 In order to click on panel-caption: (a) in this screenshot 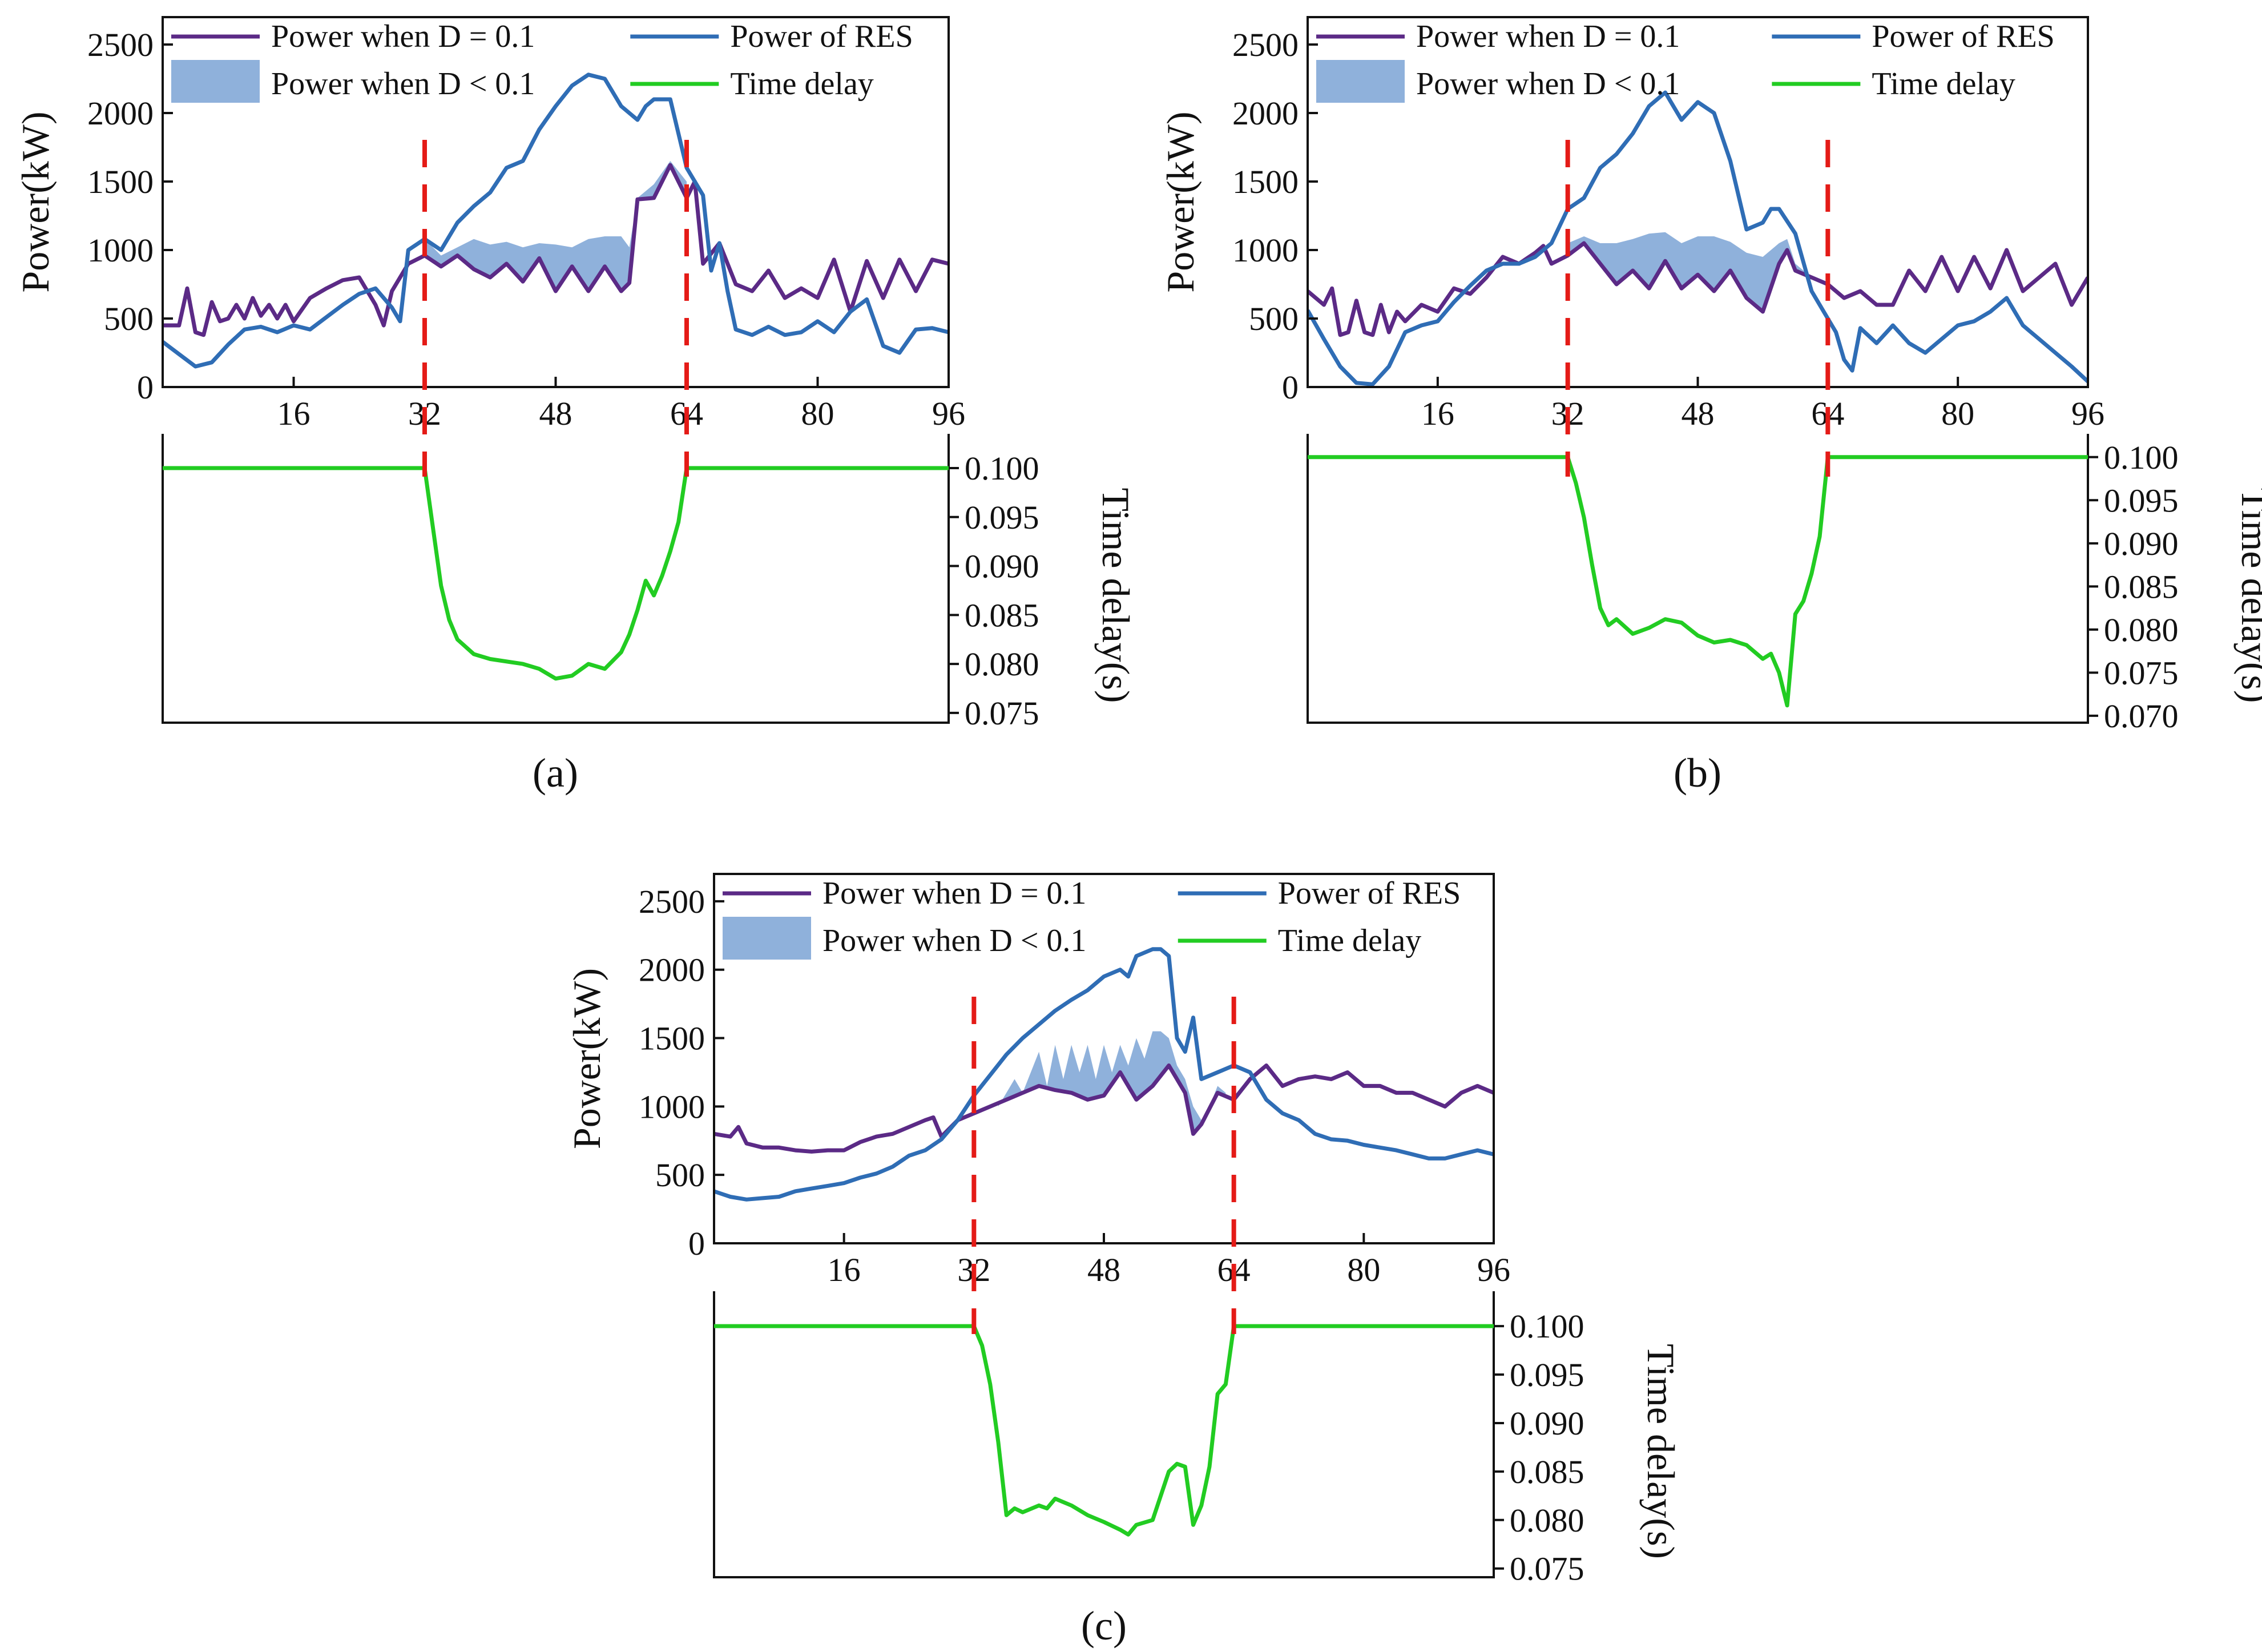, I will do `click(555, 773)`.